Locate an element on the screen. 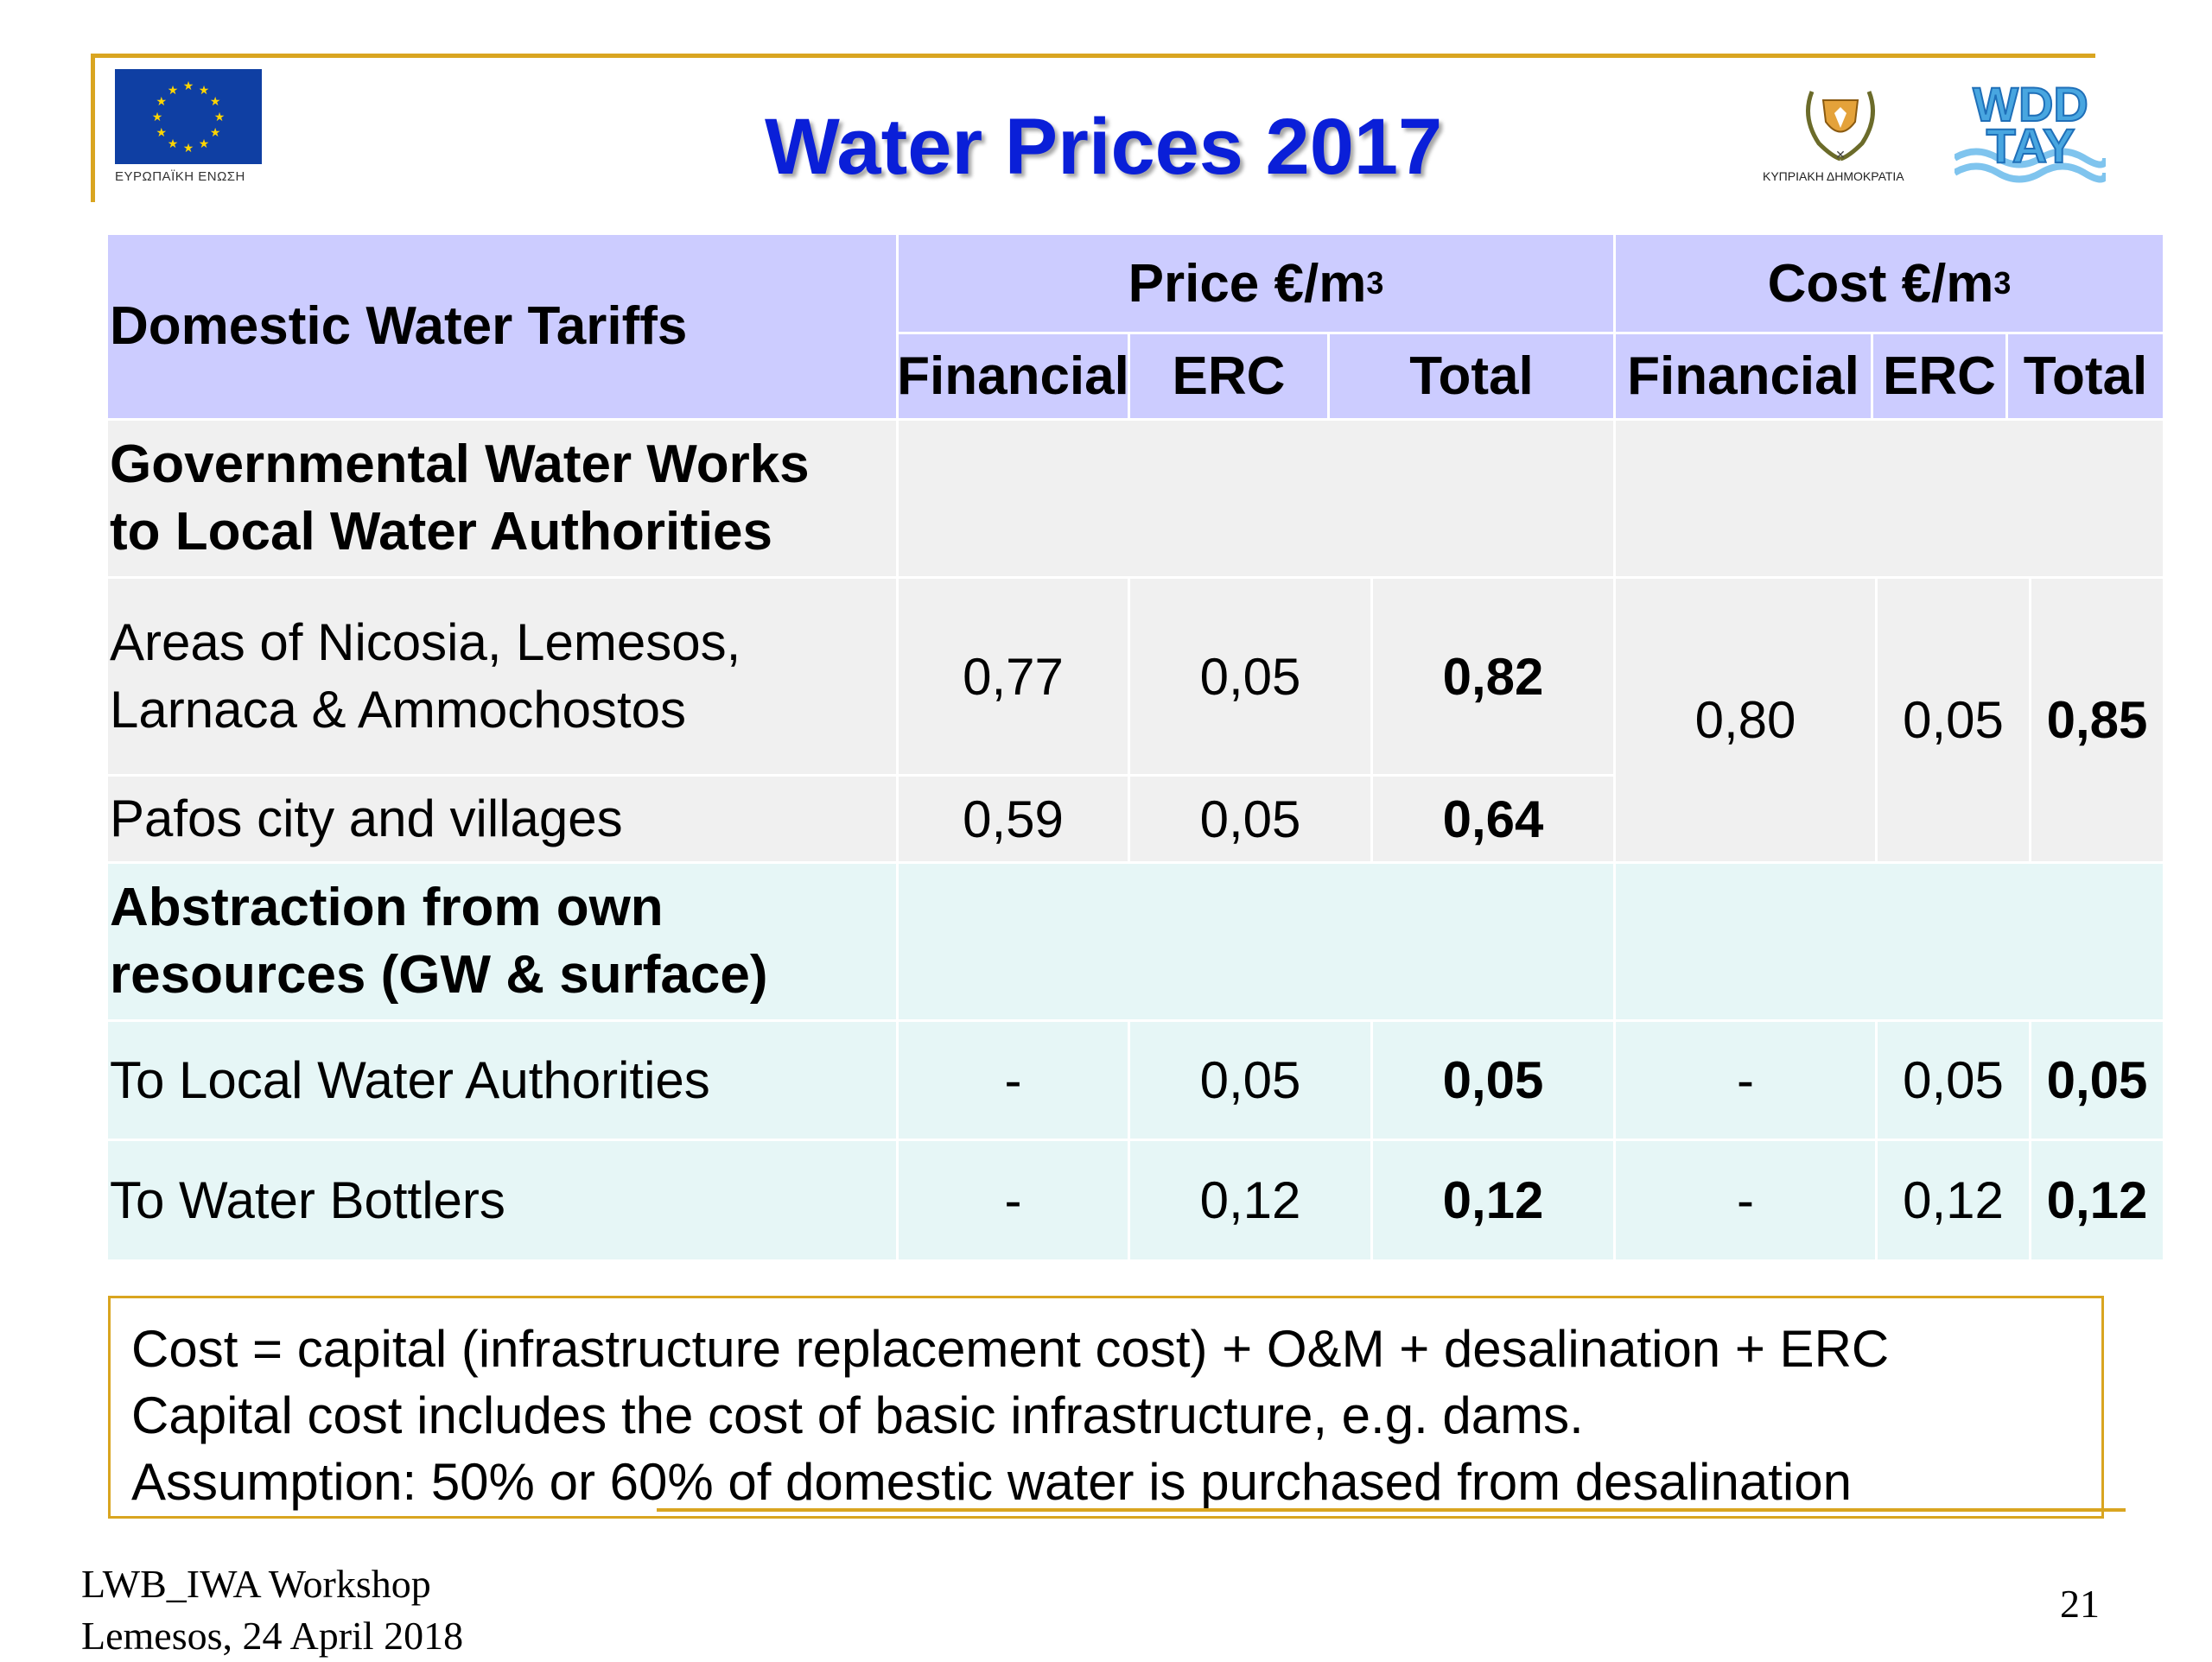 This screenshot has width=2212, height=1662. wdd-logo-text-bottom: TAY is located at coordinates (2030, 145).